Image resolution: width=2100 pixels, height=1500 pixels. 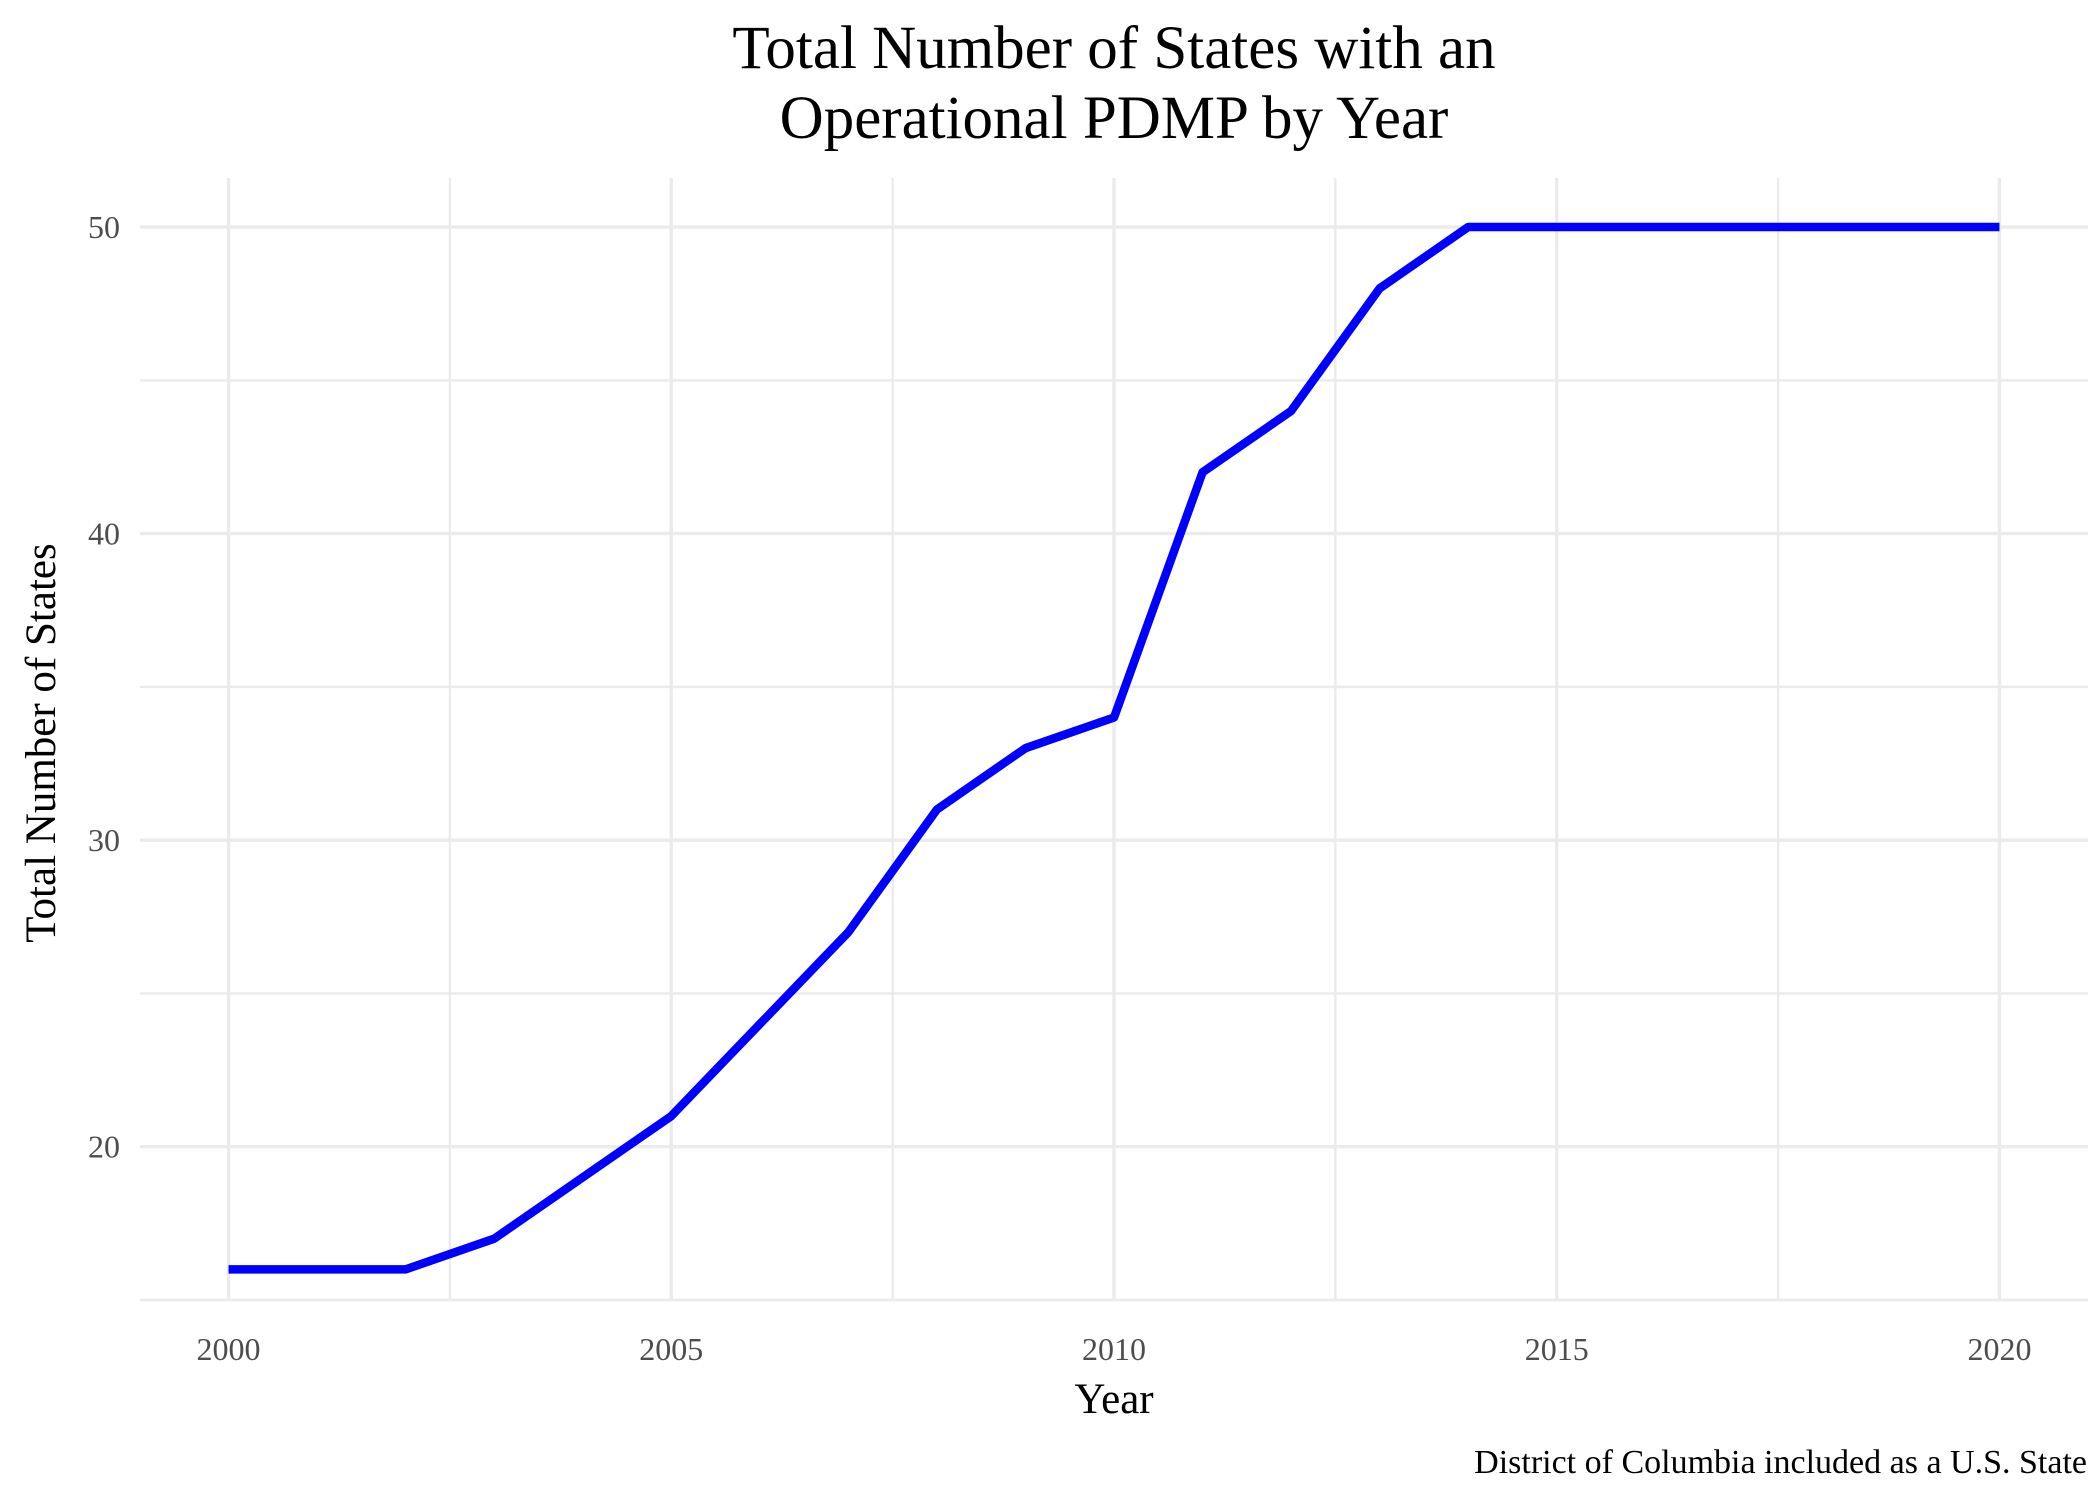 I want to click on y-axis-title: Total Number of States, so click(x=41, y=742).